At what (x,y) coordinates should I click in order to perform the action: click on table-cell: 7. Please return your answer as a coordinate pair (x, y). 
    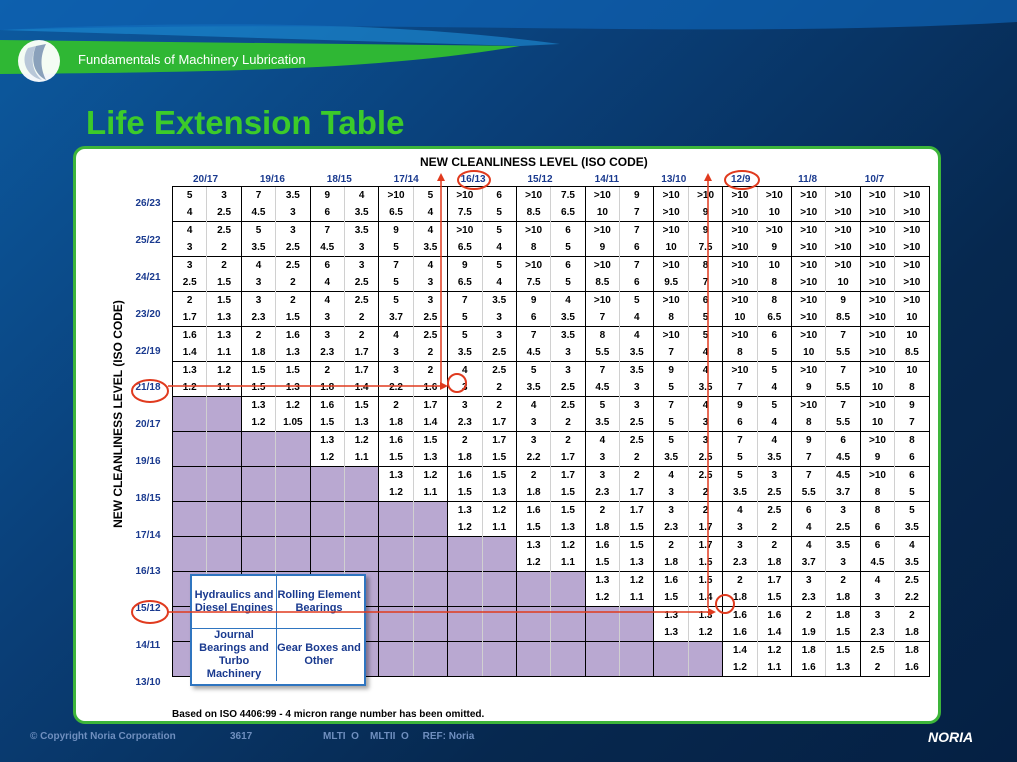
    Looking at the image, I should click on (843, 335).